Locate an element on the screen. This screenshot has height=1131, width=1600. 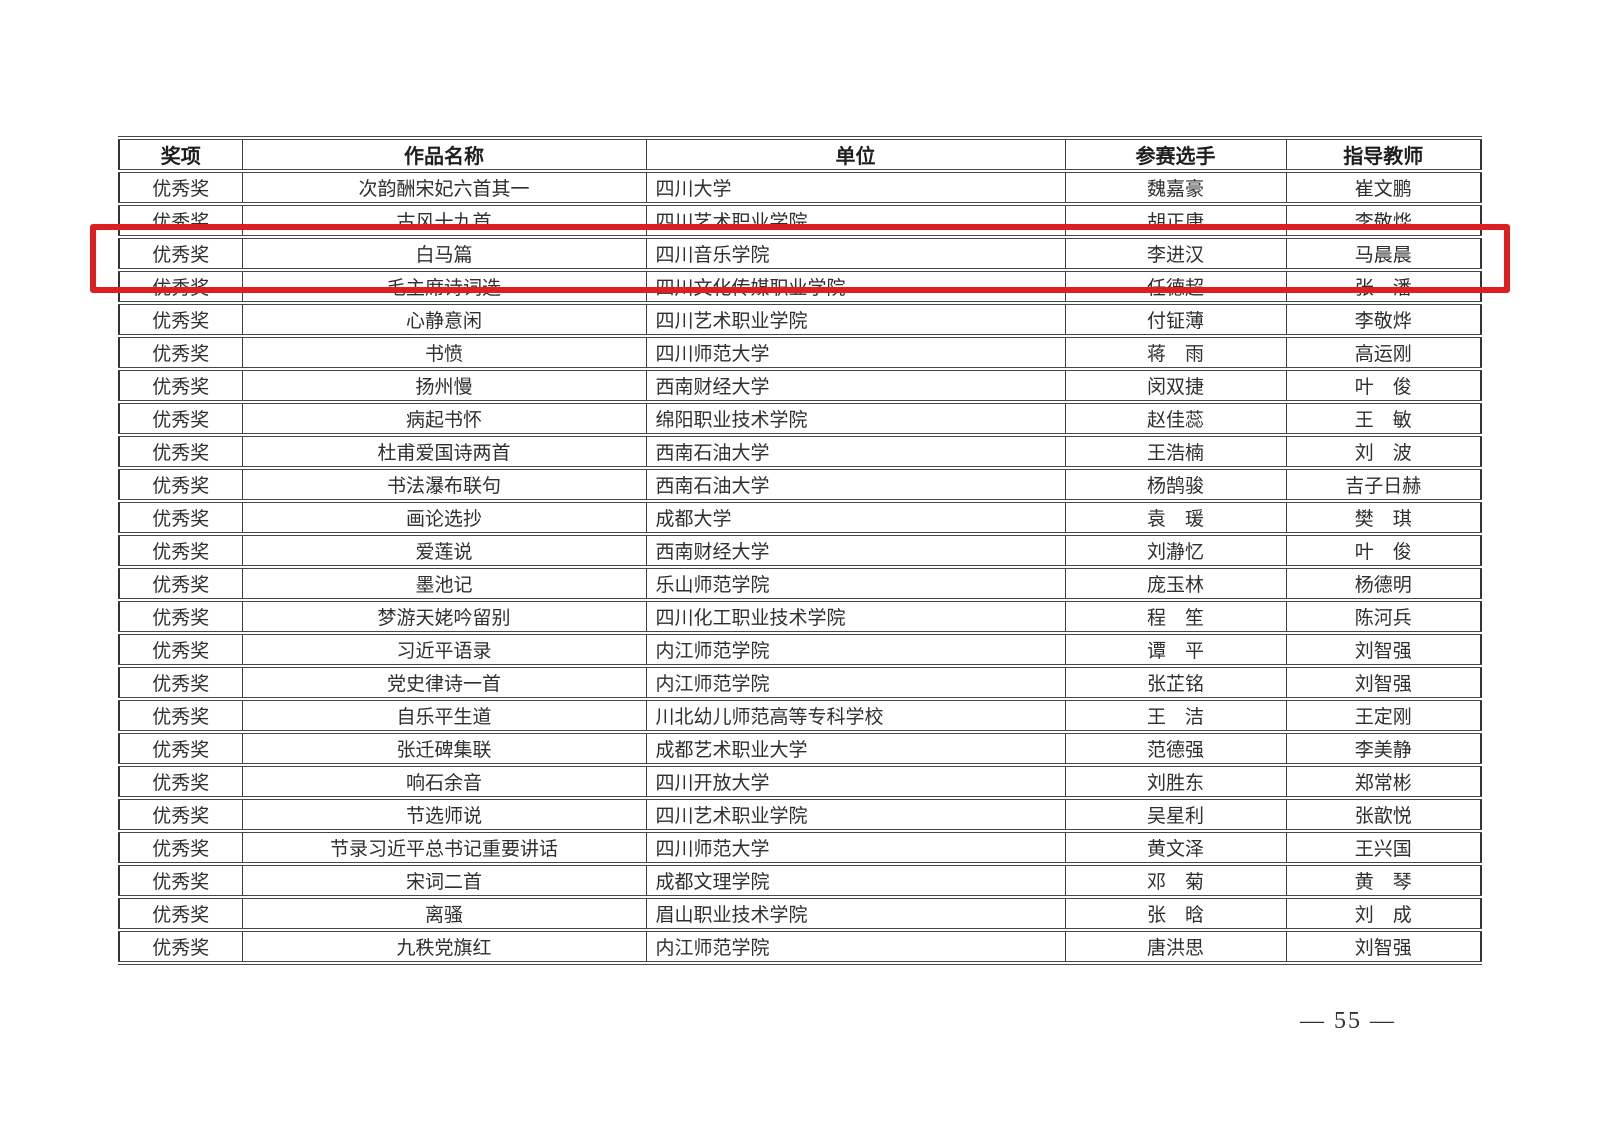
table-row: 优秀奖 节录习近平总书记重要讲话 四川师范大学 黄文泽 王兴国 is located at coordinates (800, 847).